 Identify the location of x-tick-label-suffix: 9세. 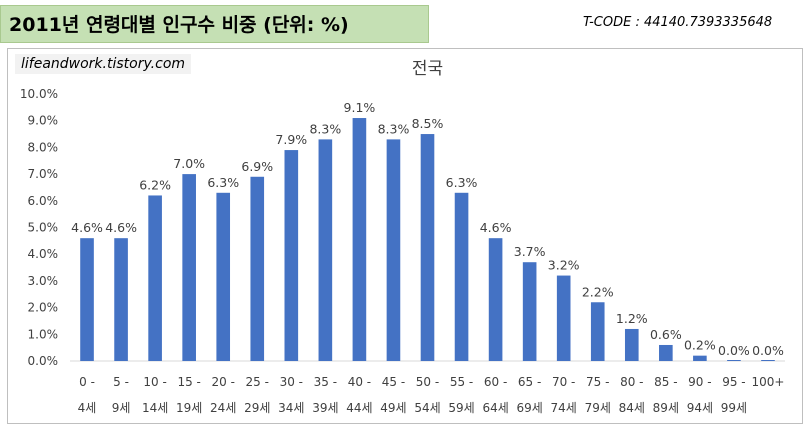
(121, 408).